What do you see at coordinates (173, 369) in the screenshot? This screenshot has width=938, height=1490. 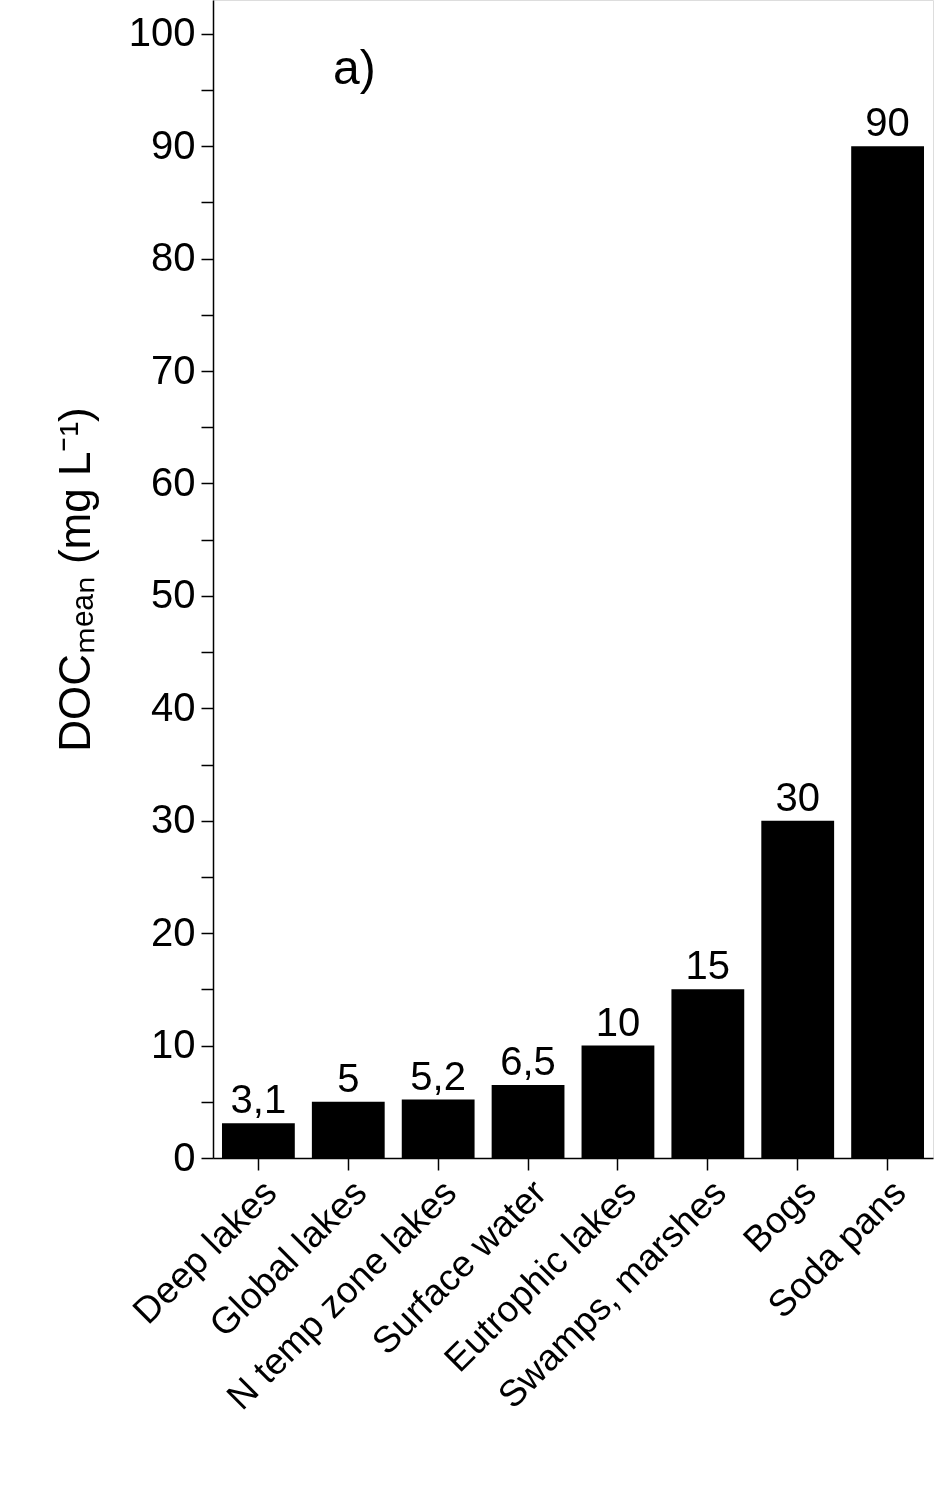 I see `y-tick-label: 70` at bounding box center [173, 369].